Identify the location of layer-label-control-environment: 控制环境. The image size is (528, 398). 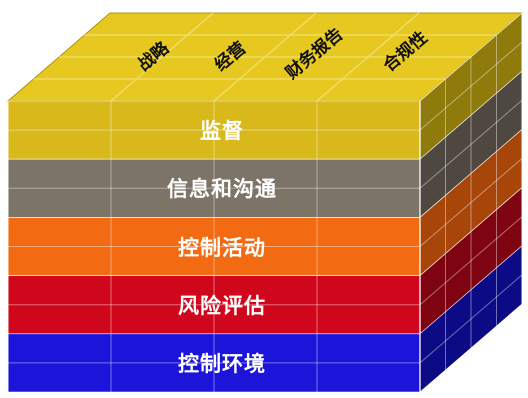
(222, 363).